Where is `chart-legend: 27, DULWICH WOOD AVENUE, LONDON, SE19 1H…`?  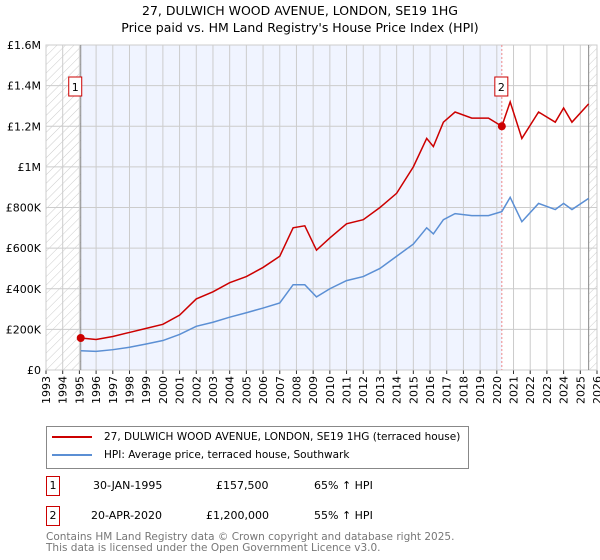
chart-legend: 27, DULWICH WOOD AVENUE, LONDON, SE19 1H… is located at coordinates (257, 447).